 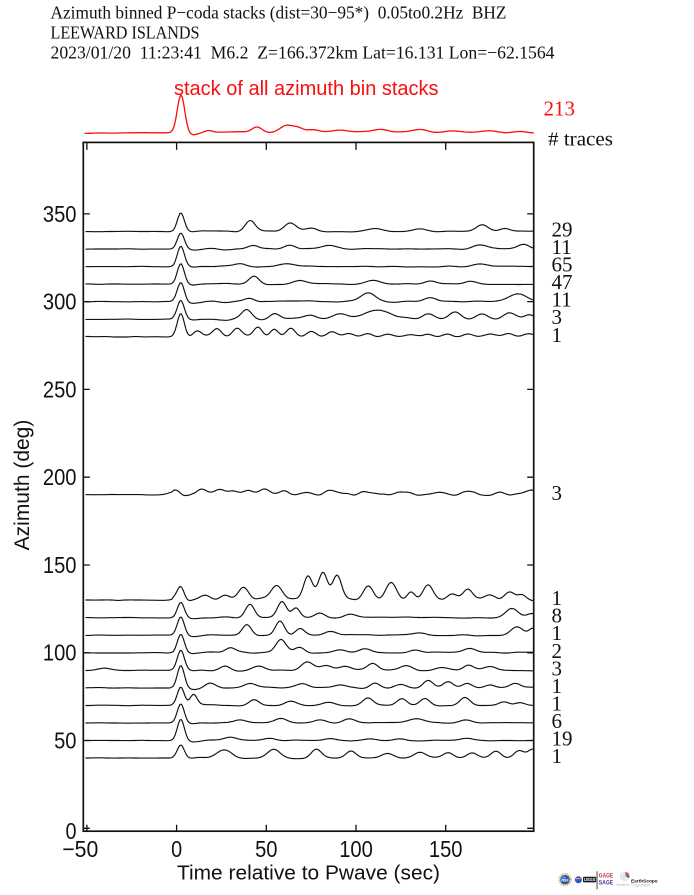 I want to click on svg-text: 250, so click(x=60, y=389).